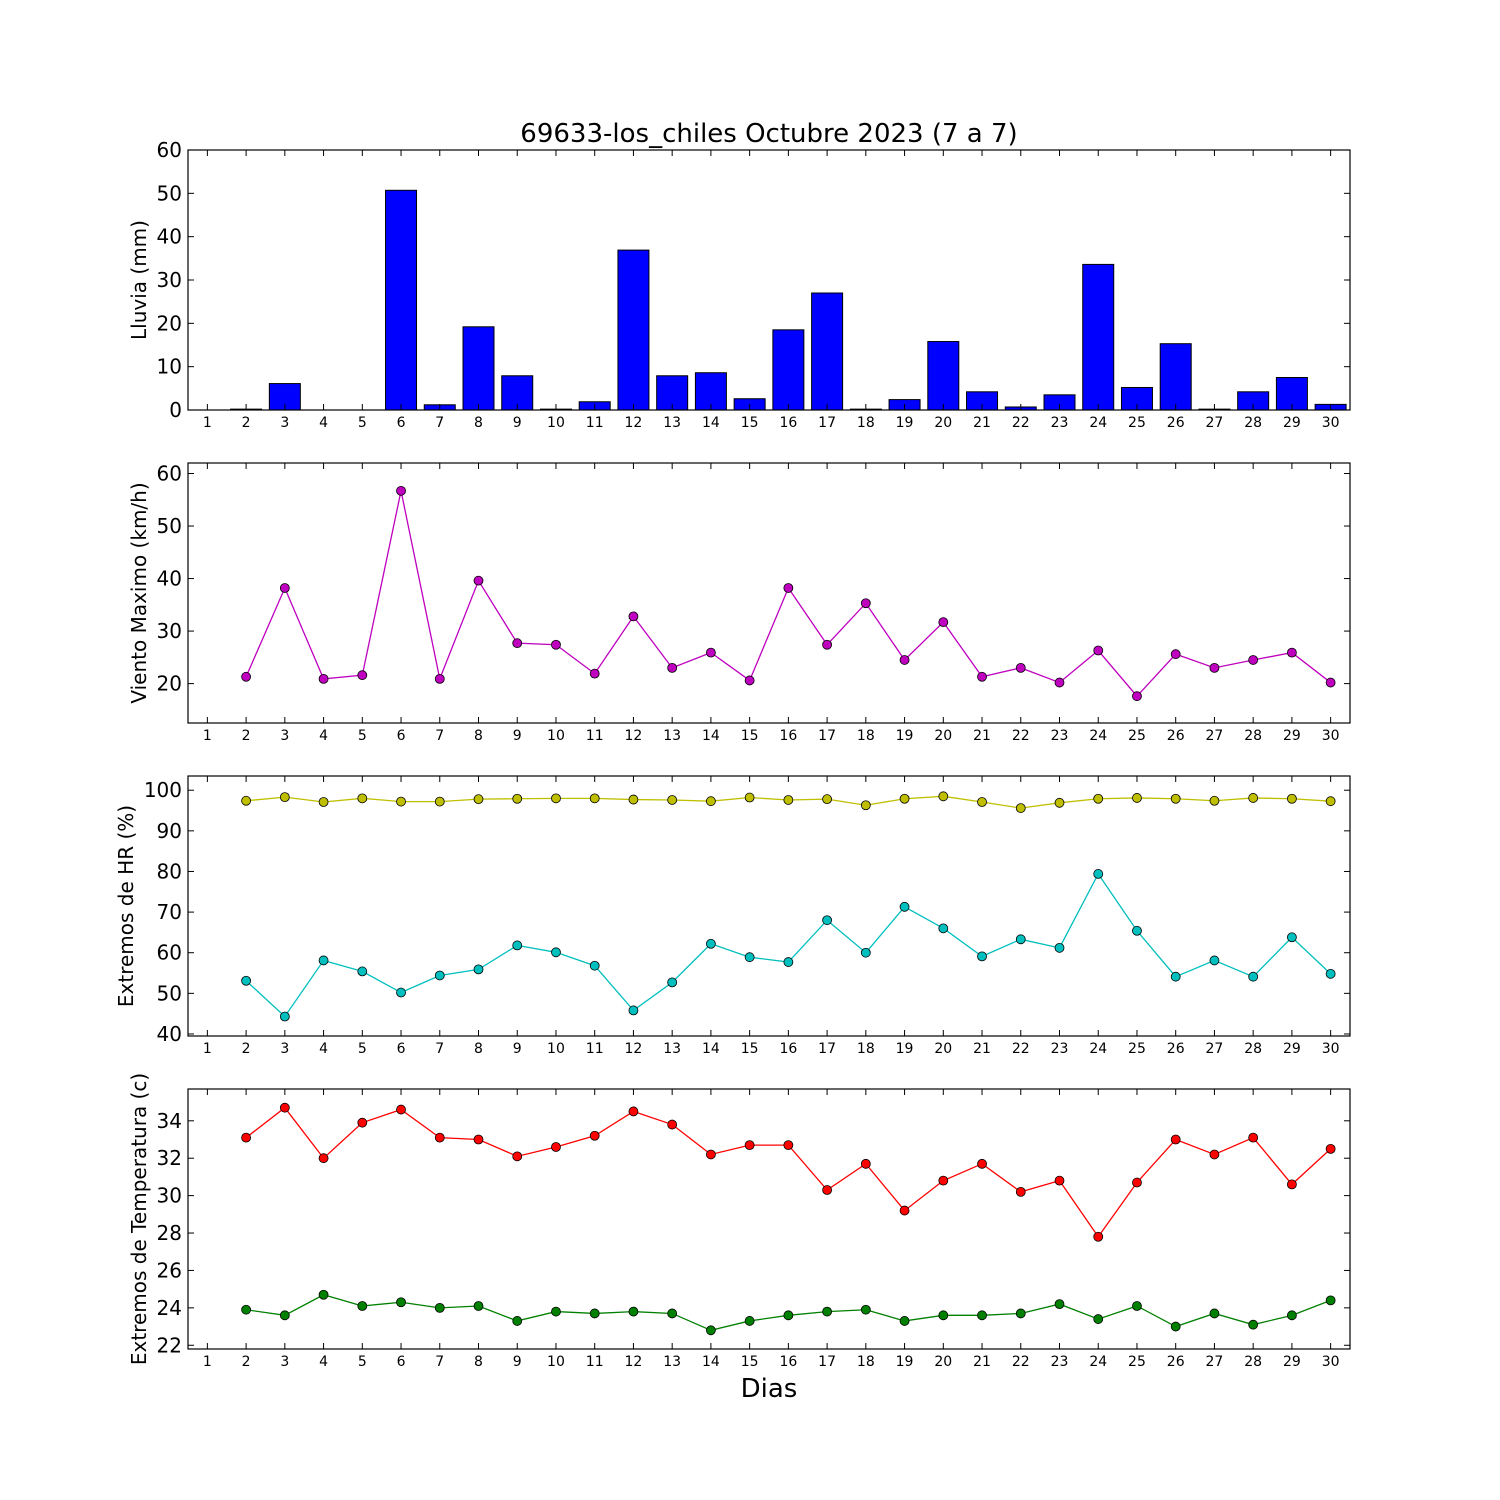 The width and height of the screenshot is (1500, 1500). What do you see at coordinates (169, 474) in the screenshot?
I see `y-tick-label: 60` at bounding box center [169, 474].